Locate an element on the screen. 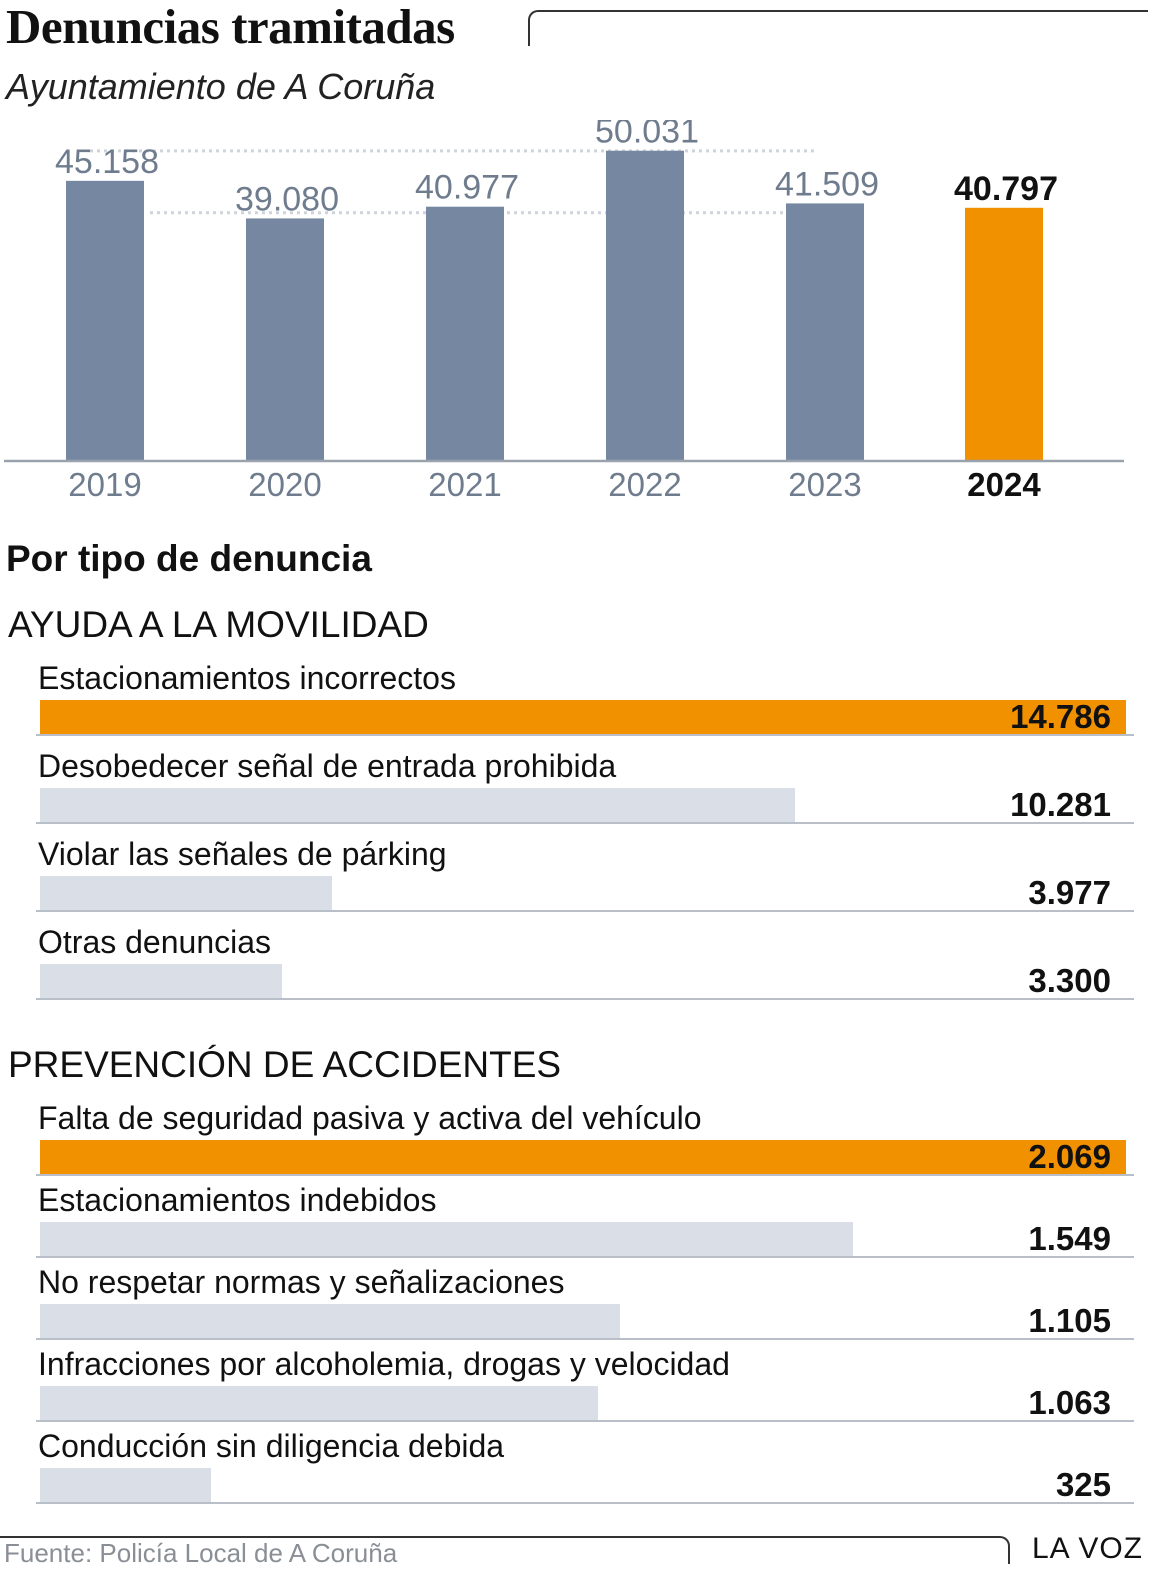 The height and width of the screenshot is (1588, 1153). bar-2019 is located at coordinates (105, 320).